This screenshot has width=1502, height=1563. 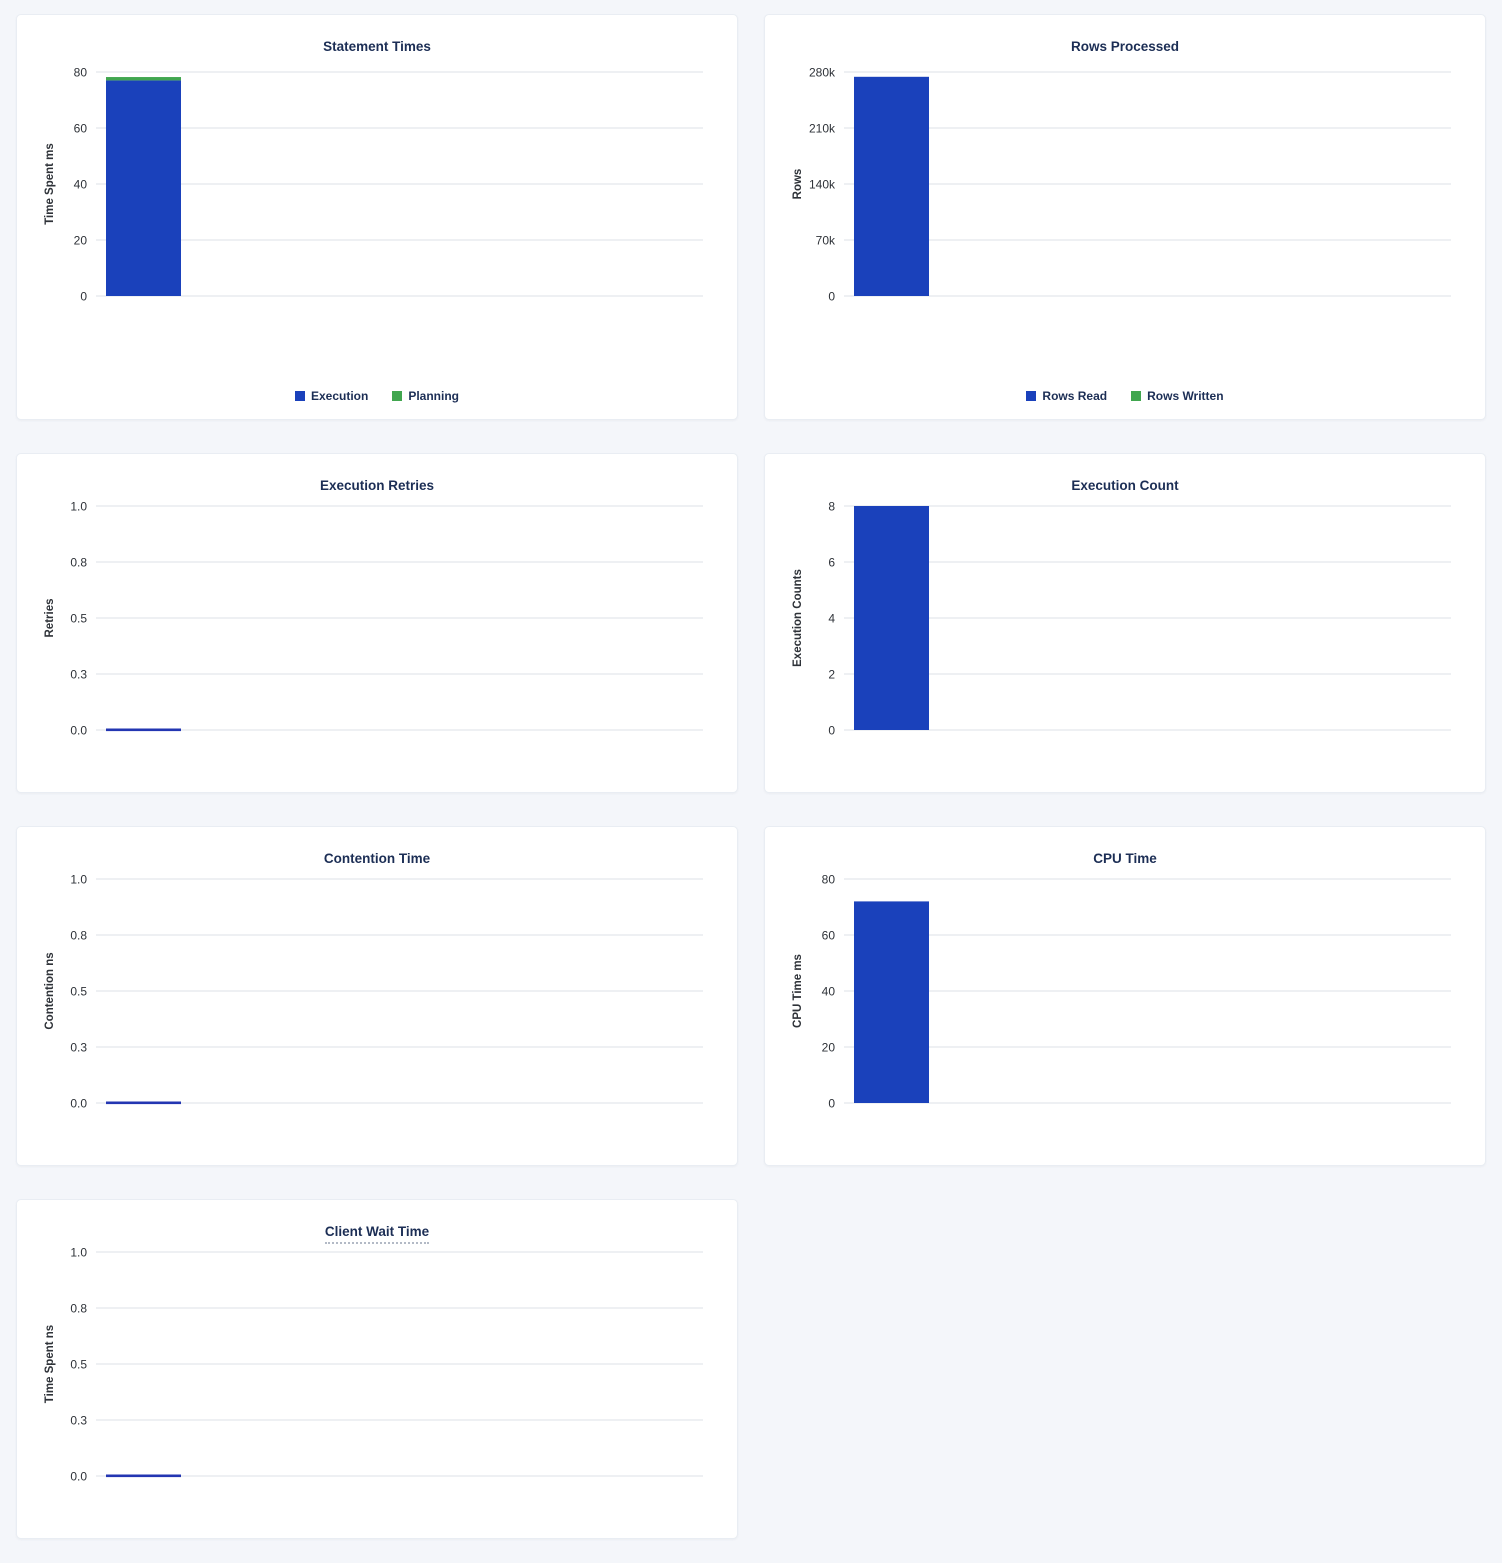 I want to click on y-tick-label: 140k, so click(x=822, y=185).